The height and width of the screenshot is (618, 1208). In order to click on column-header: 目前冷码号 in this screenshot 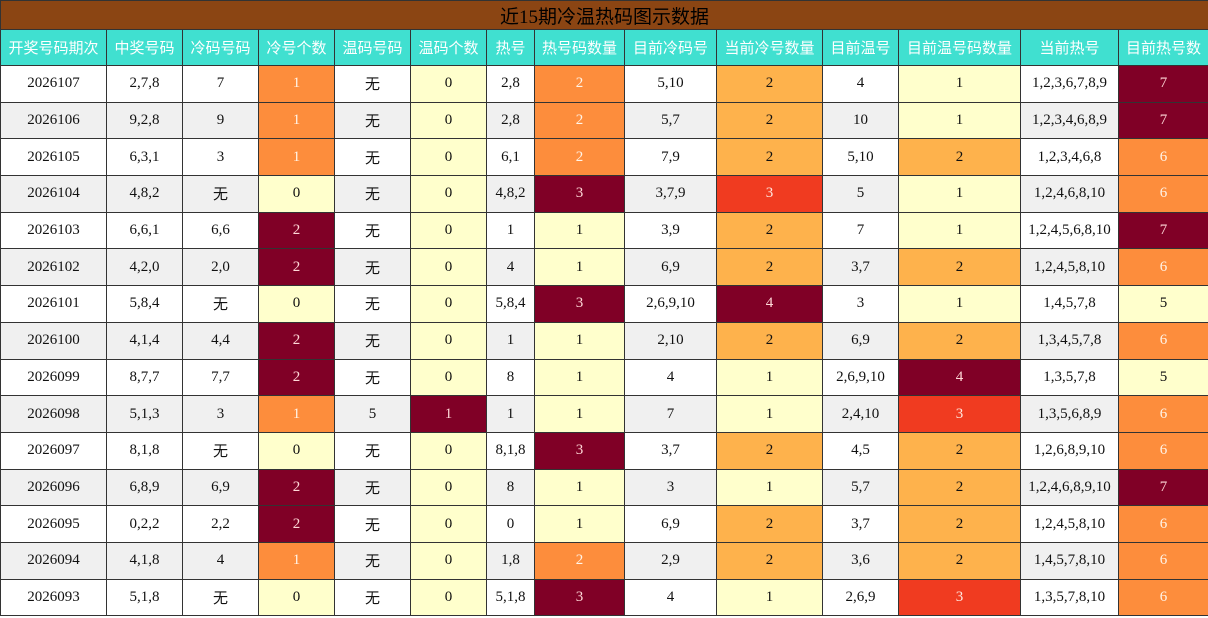, I will do `click(670, 47)`.